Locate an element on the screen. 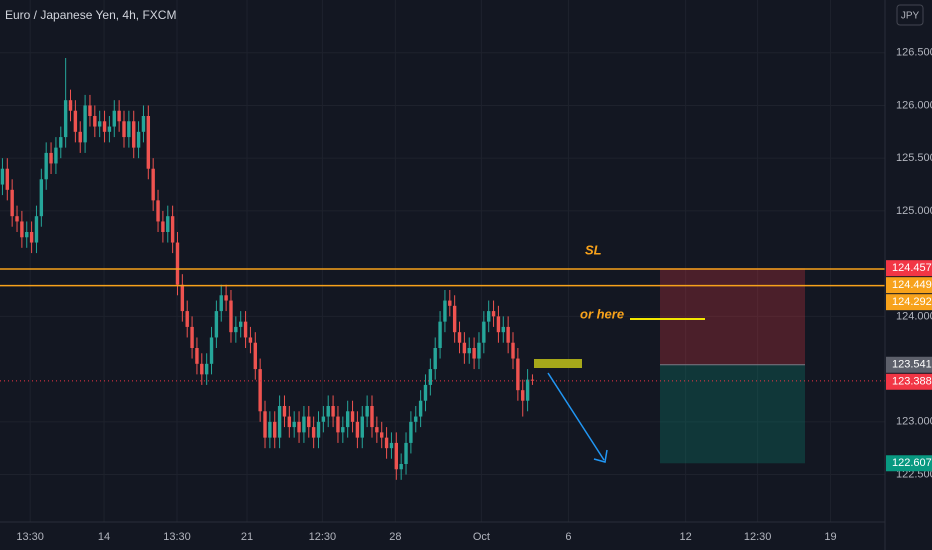  price-label: 123.541 is located at coordinates (912, 365).